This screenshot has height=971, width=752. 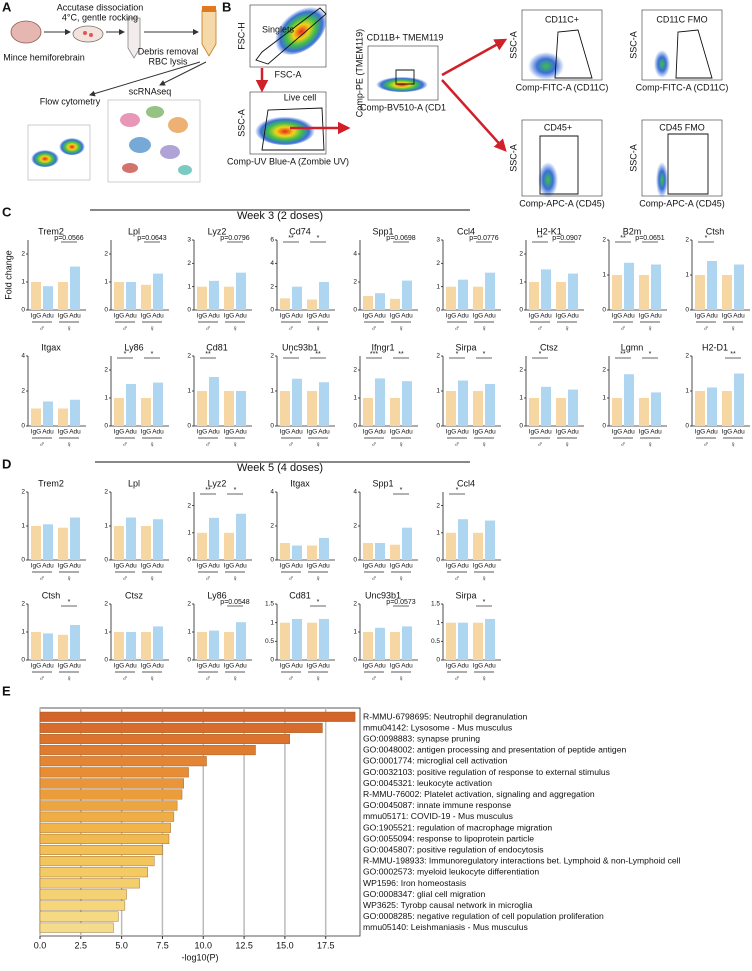 I want to click on facs-y-label: Comp-PE (TMEM119), so click(x=359, y=73).